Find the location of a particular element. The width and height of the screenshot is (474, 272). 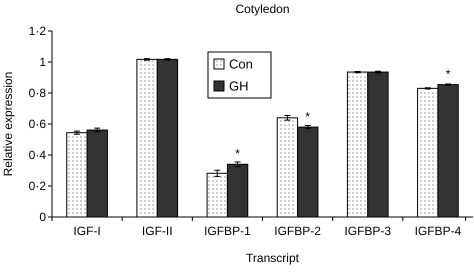

y-tick-label: 1·2 is located at coordinates (37, 31).